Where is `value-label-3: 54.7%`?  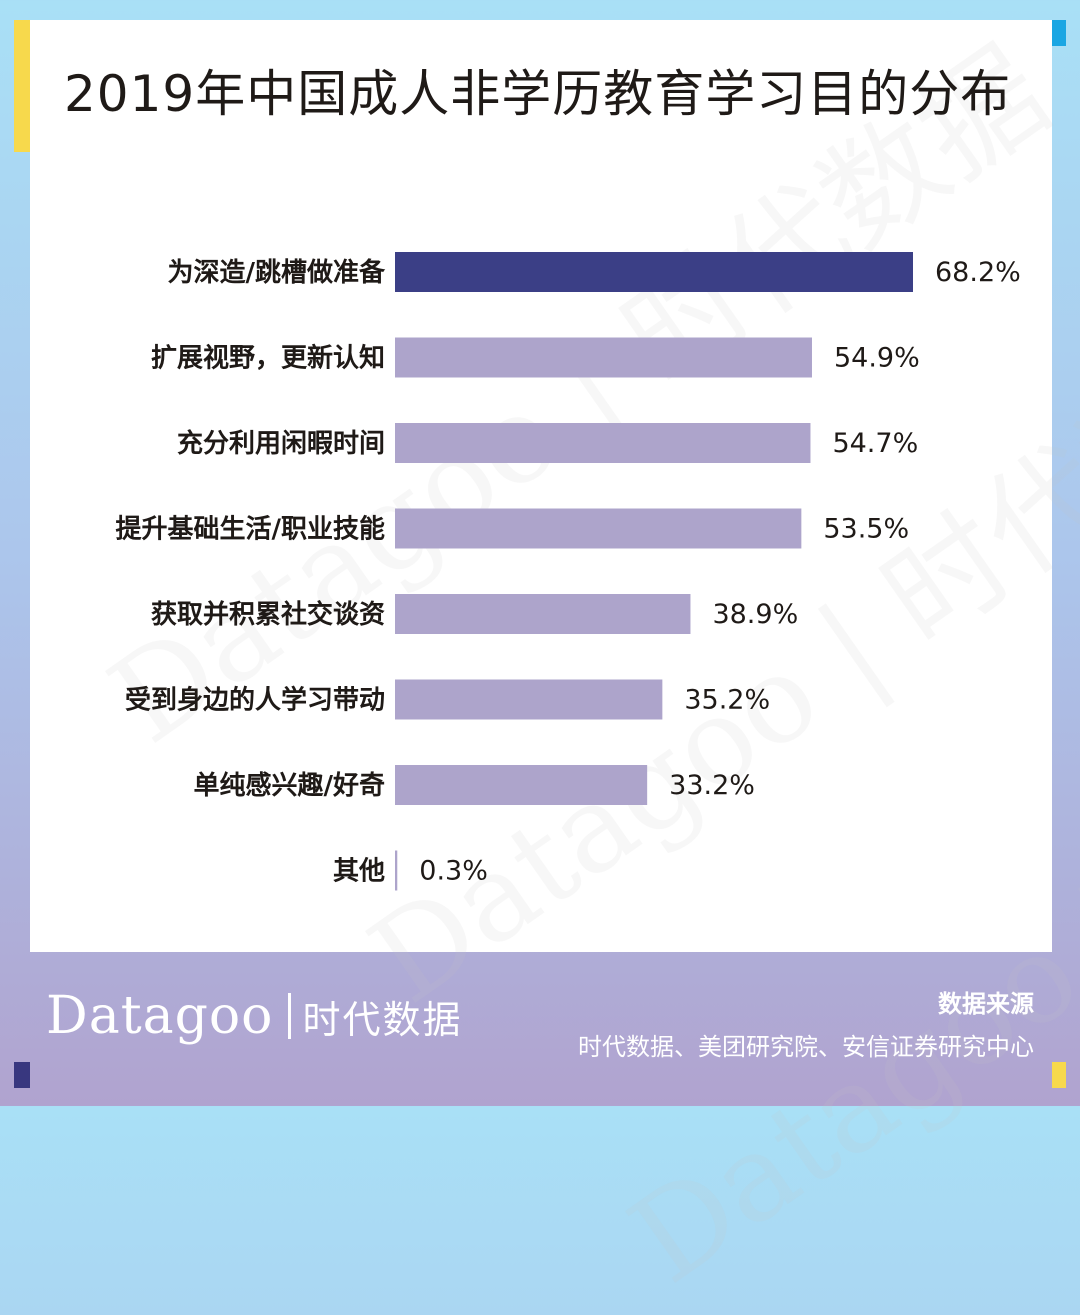 value-label-3: 54.7% is located at coordinates (875, 443).